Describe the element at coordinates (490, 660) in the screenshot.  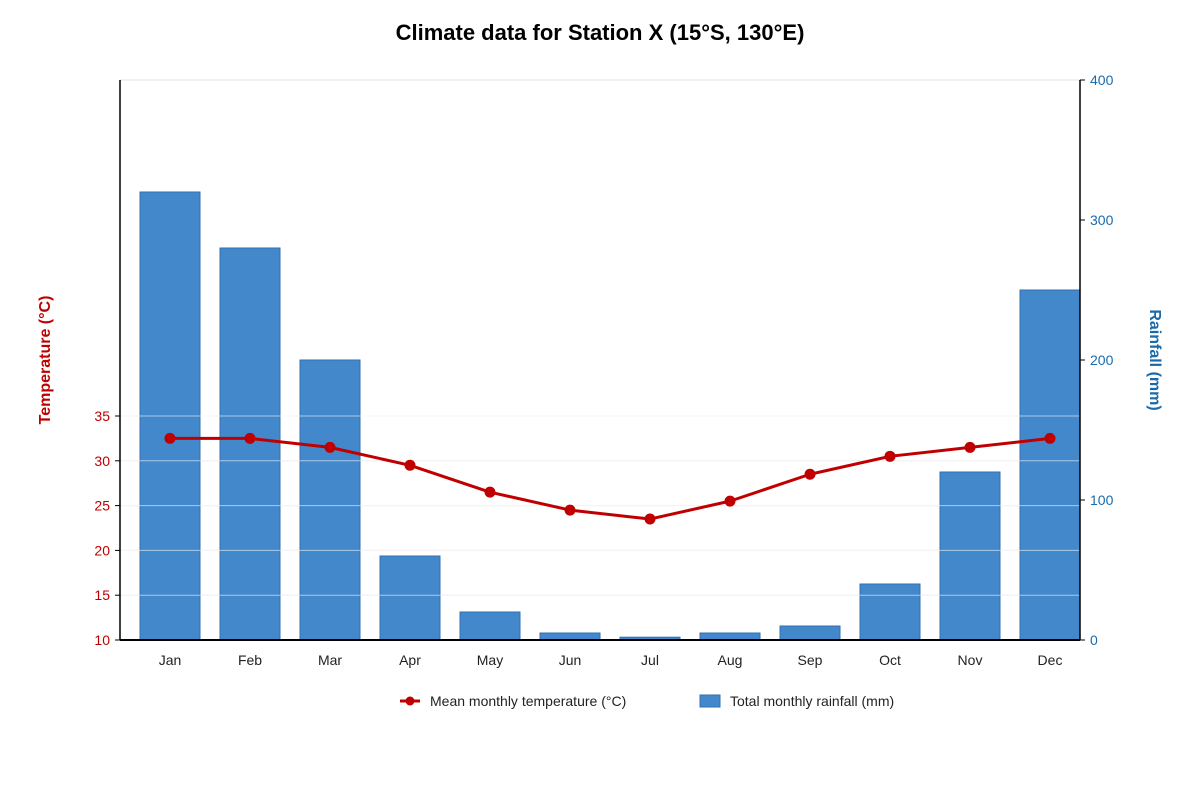
I see `x-tick-label: May` at that location.